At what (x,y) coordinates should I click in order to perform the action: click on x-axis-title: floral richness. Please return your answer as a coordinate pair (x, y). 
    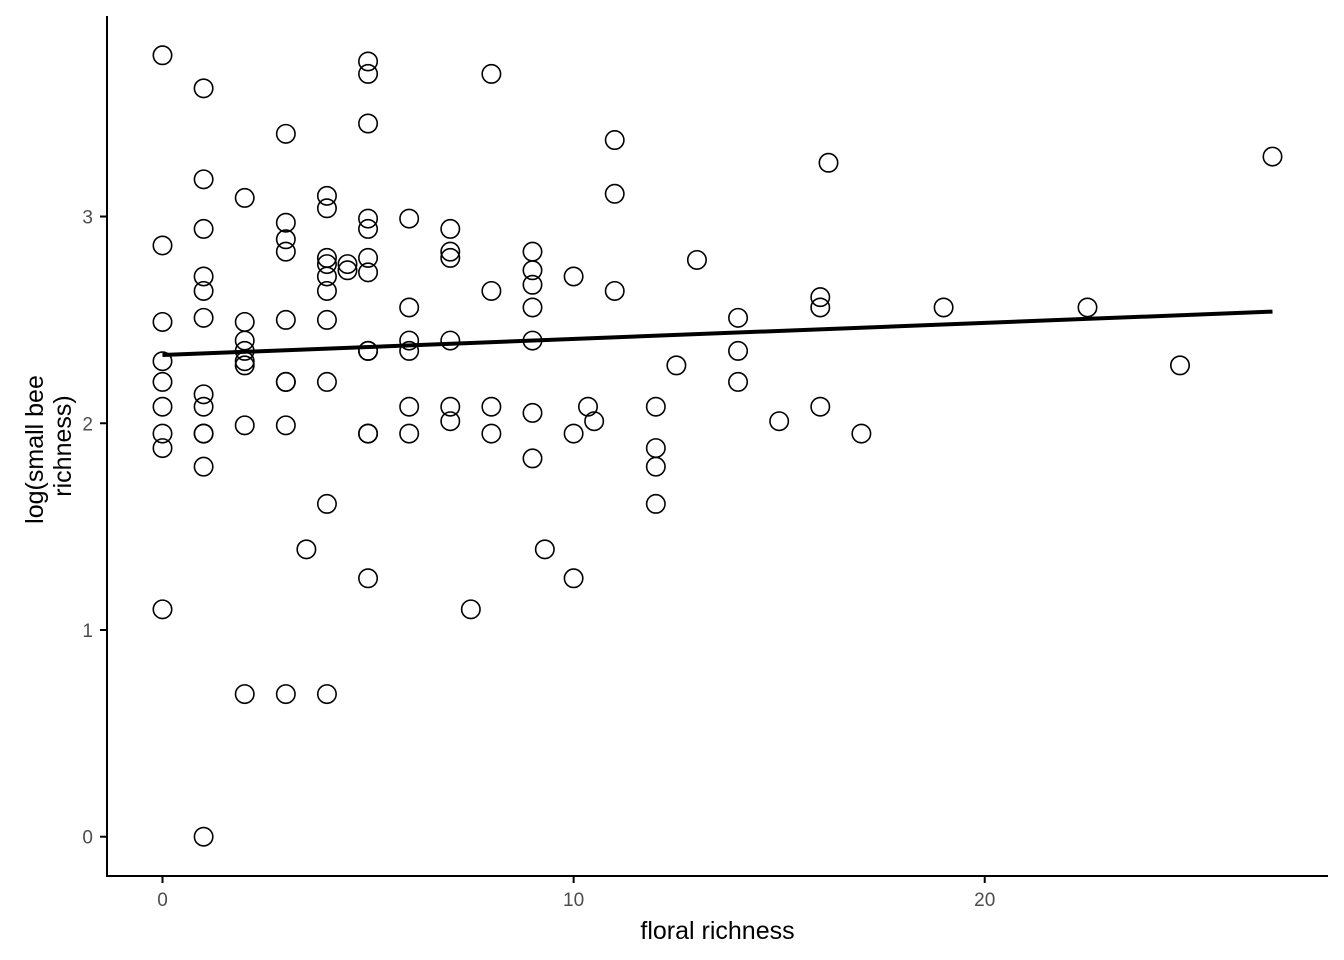
    Looking at the image, I should click on (717, 931).